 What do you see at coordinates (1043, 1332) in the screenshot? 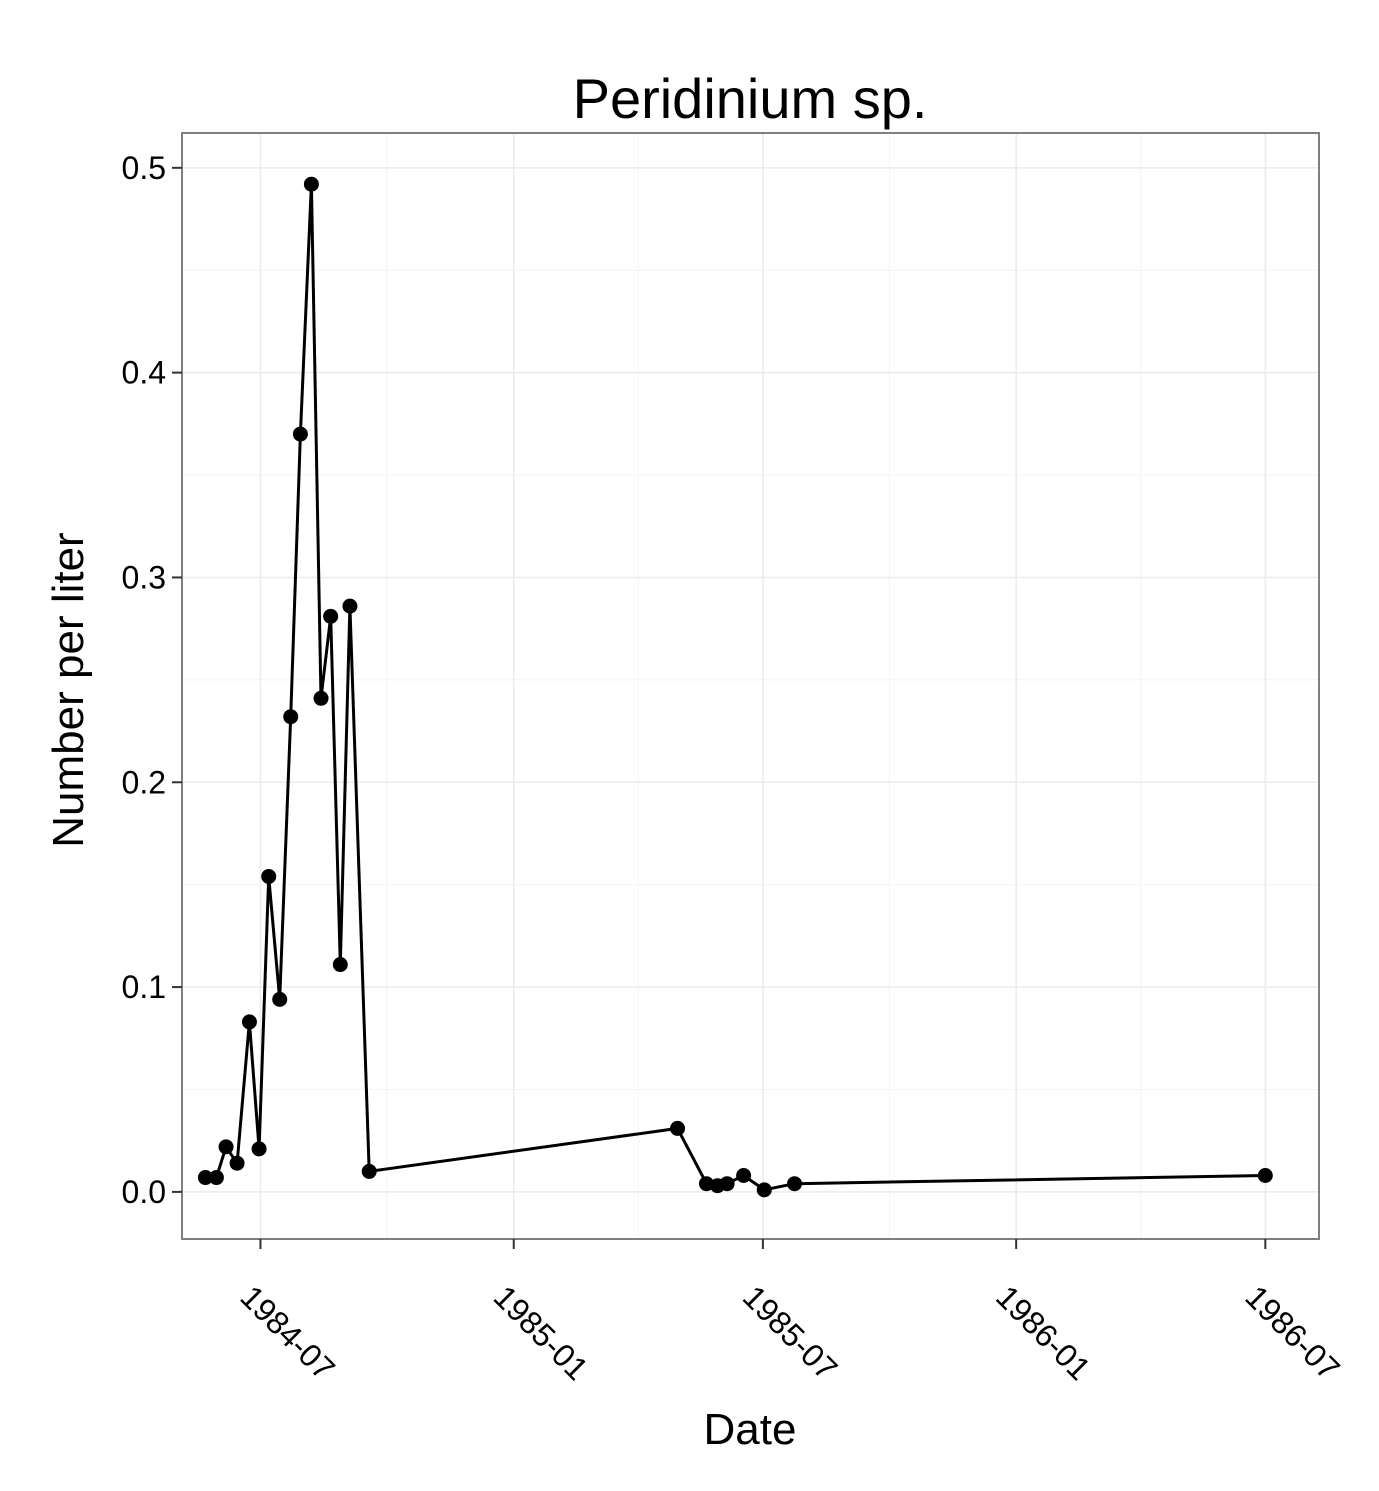
I see `x-tick-label: 1986-01` at bounding box center [1043, 1332].